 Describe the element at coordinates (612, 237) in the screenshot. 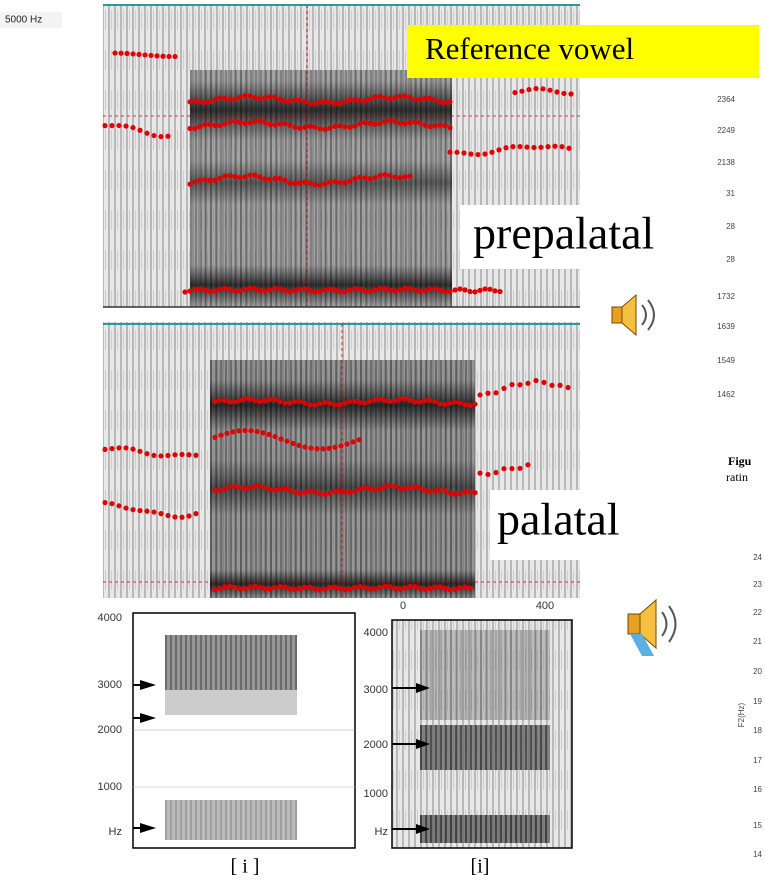

I see `prepalatal-box` at that location.